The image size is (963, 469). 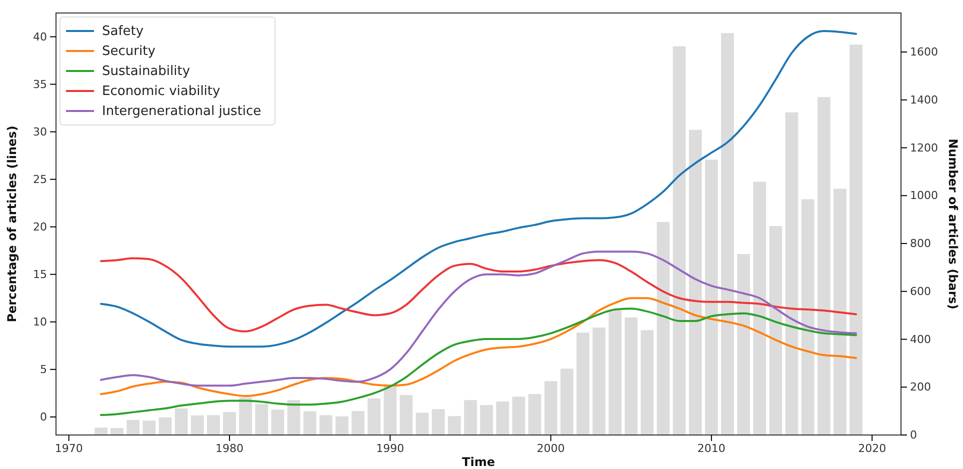 I want to click on y2-tick-label: 400, so click(x=920, y=339).